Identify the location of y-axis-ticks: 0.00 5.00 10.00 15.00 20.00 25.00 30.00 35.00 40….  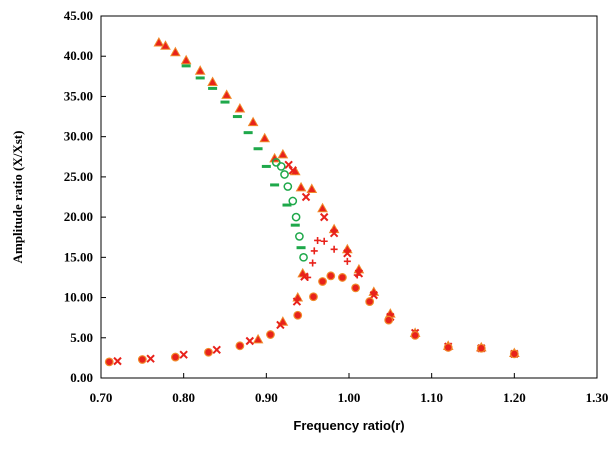
(85, 196).